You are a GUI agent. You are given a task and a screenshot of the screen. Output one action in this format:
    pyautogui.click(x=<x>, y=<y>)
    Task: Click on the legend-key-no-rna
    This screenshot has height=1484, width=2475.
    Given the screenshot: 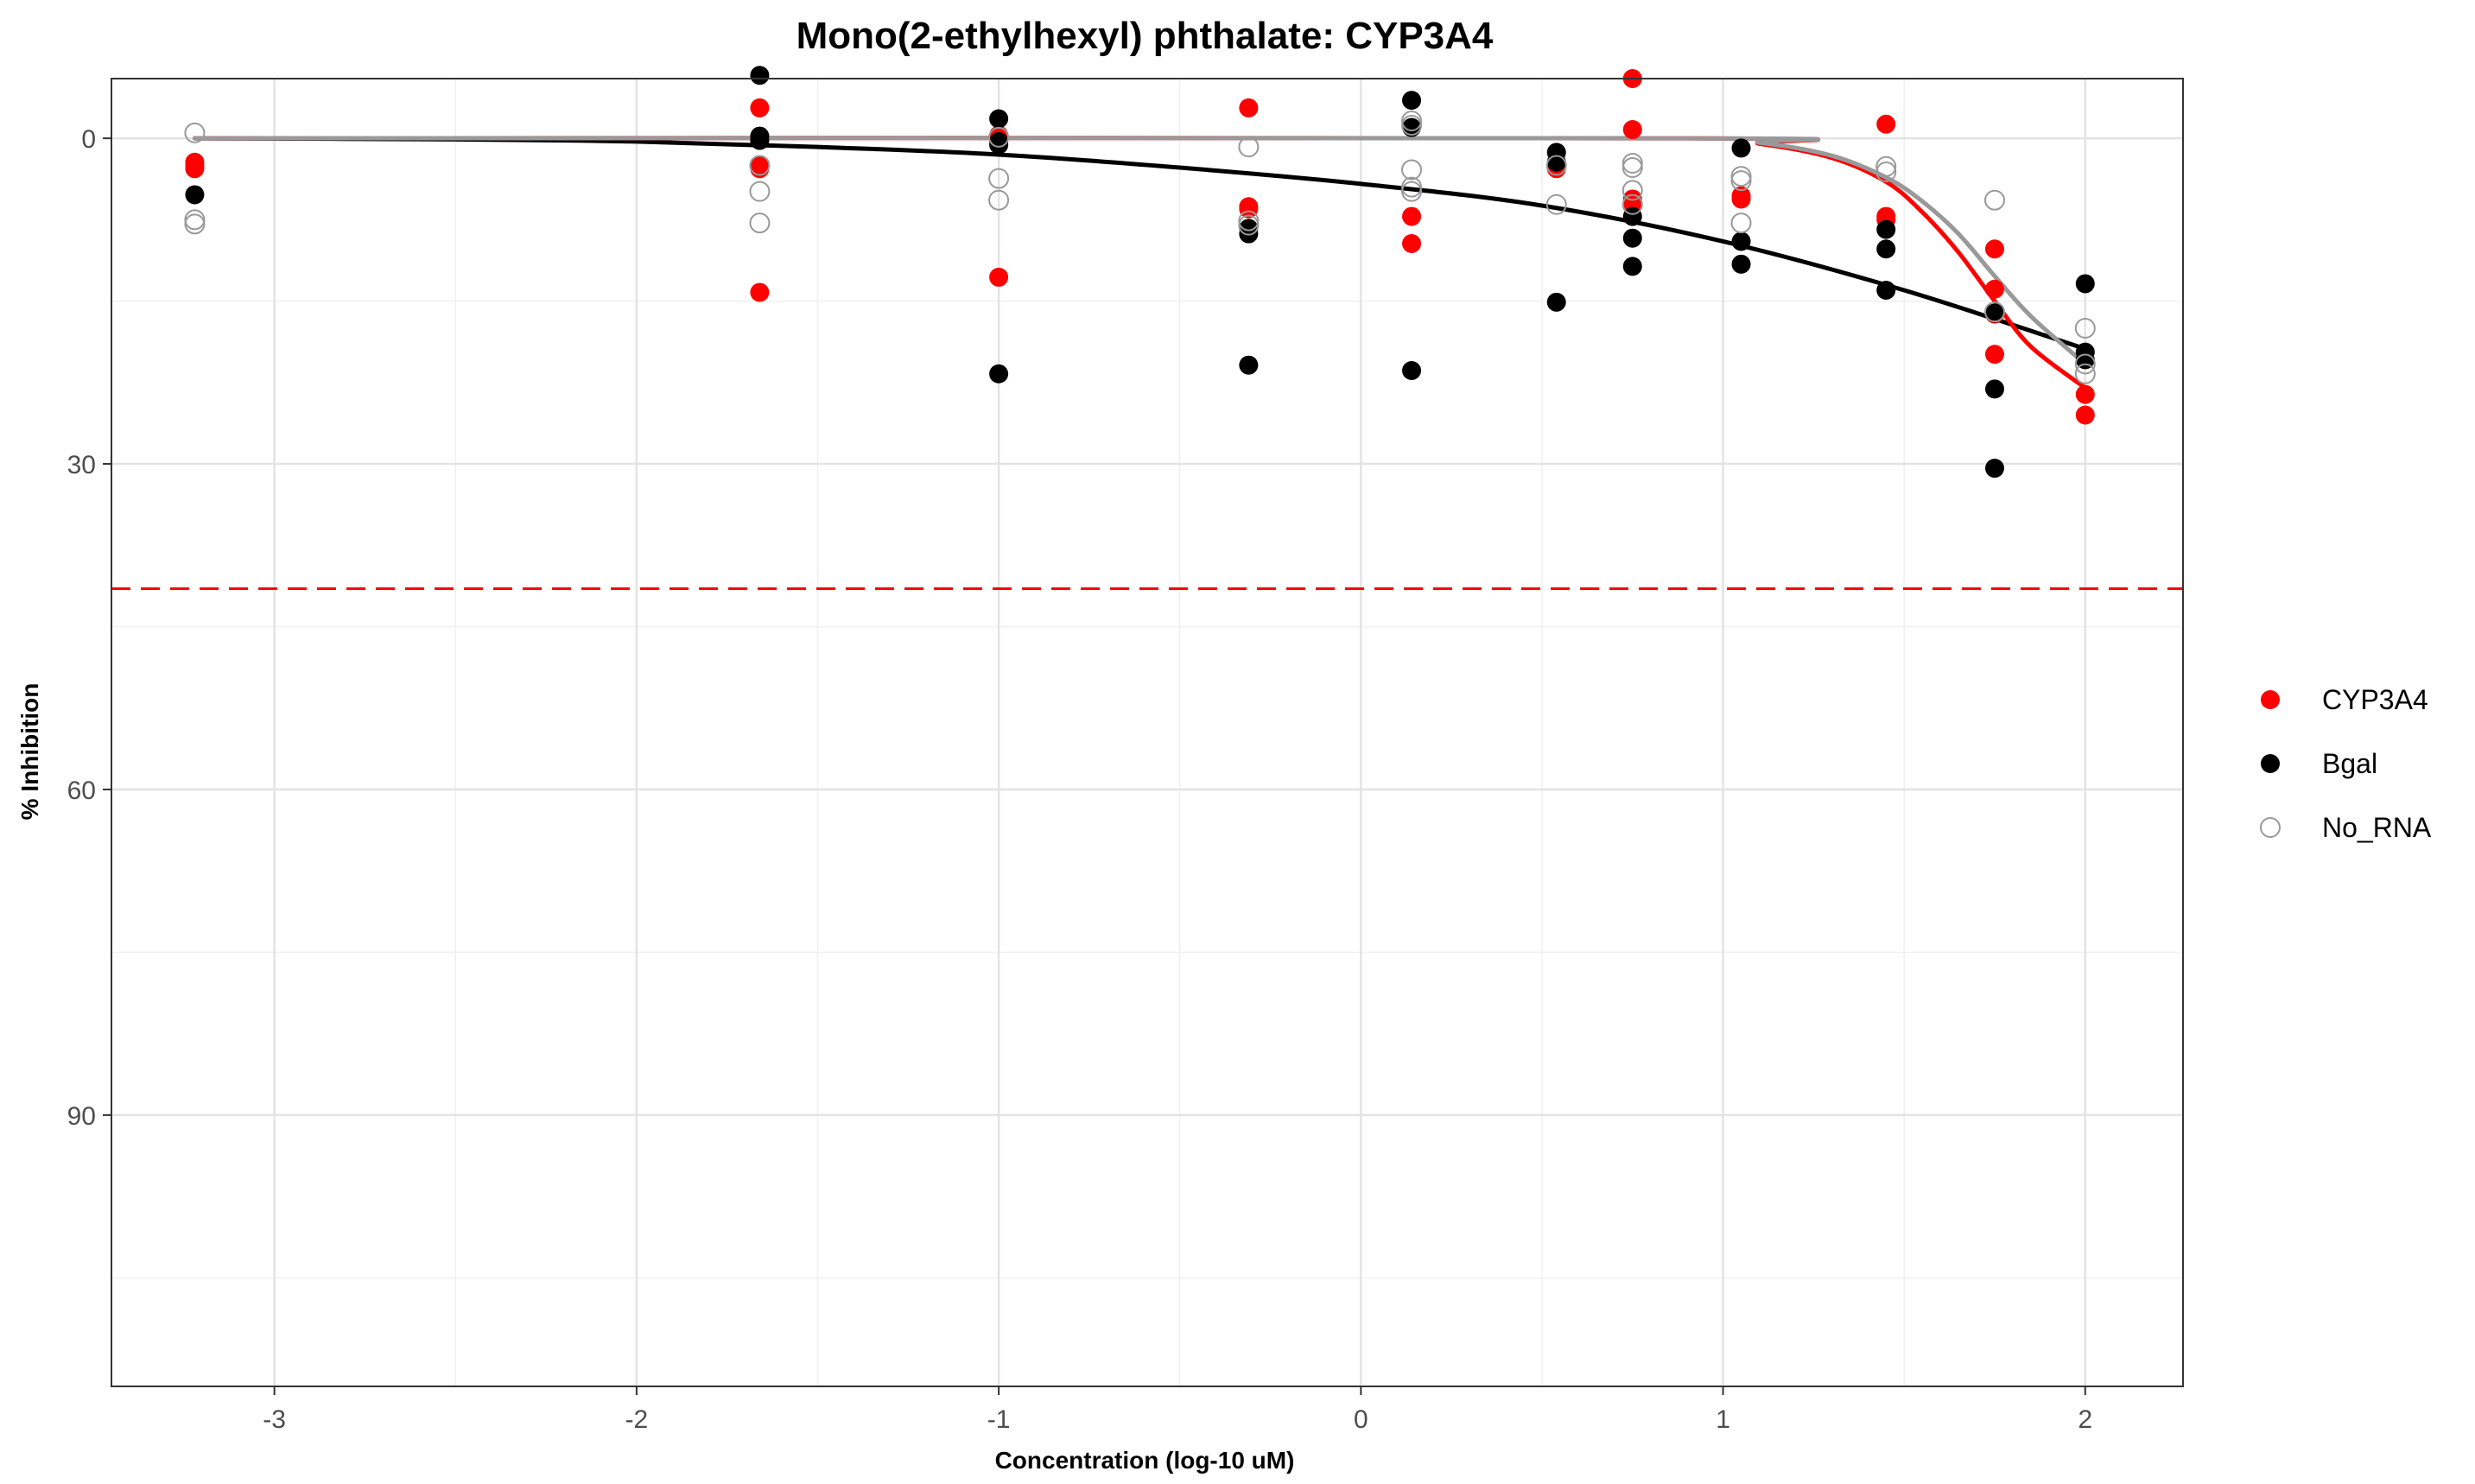 What is the action you would take?
    pyautogui.click(x=2270, y=827)
    